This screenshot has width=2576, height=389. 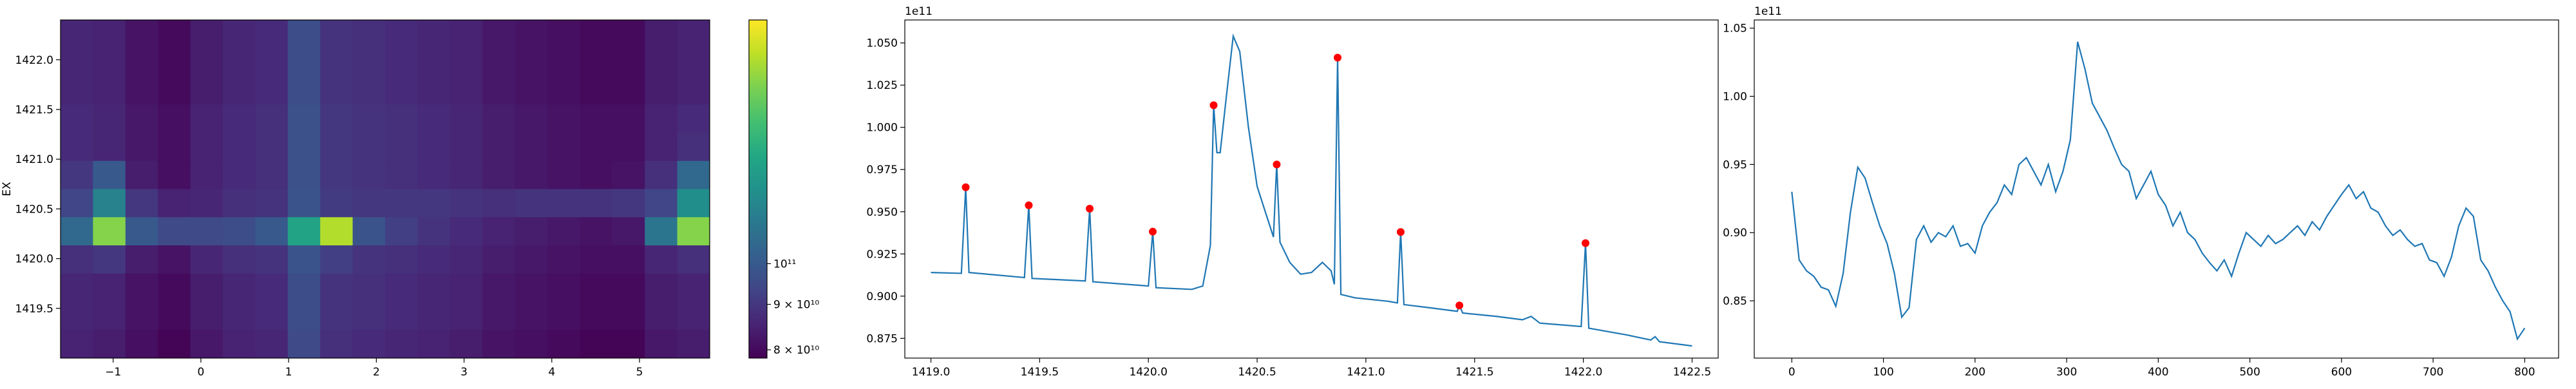 What do you see at coordinates (1883, 373) in the screenshot?
I see `x-tick-label: 100` at bounding box center [1883, 373].